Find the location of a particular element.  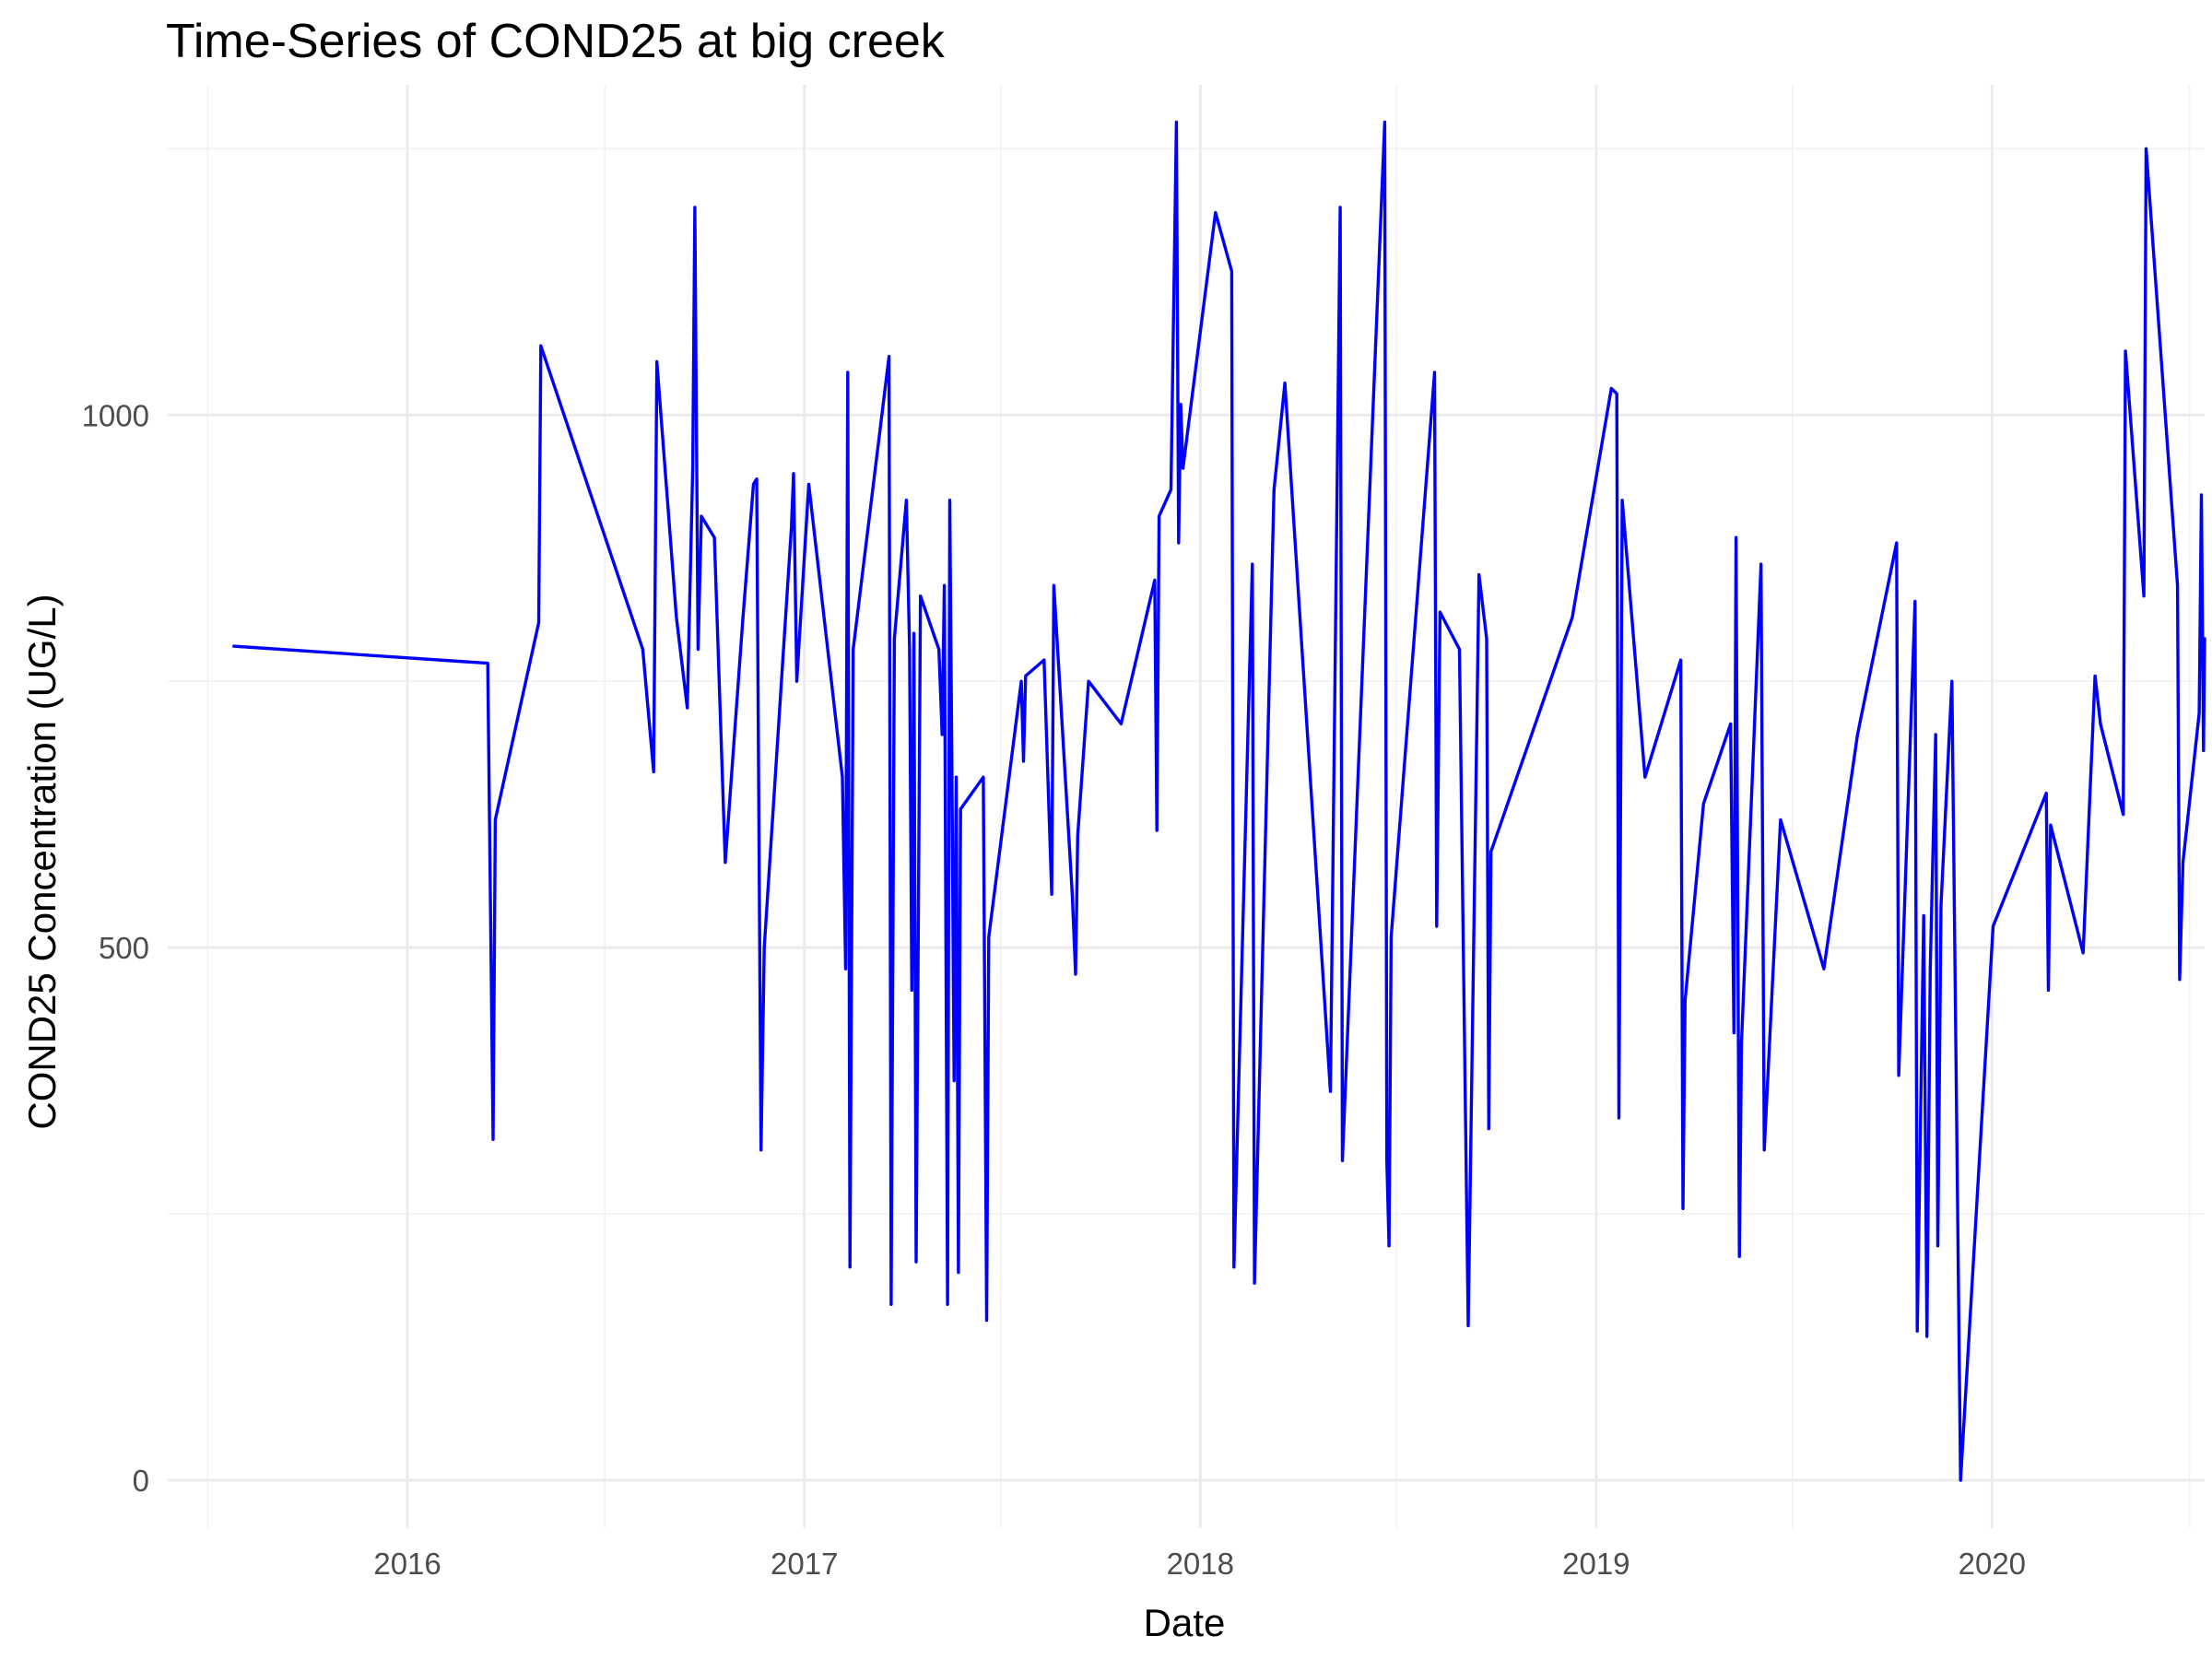

y-tick-label: 500 is located at coordinates (124, 948).